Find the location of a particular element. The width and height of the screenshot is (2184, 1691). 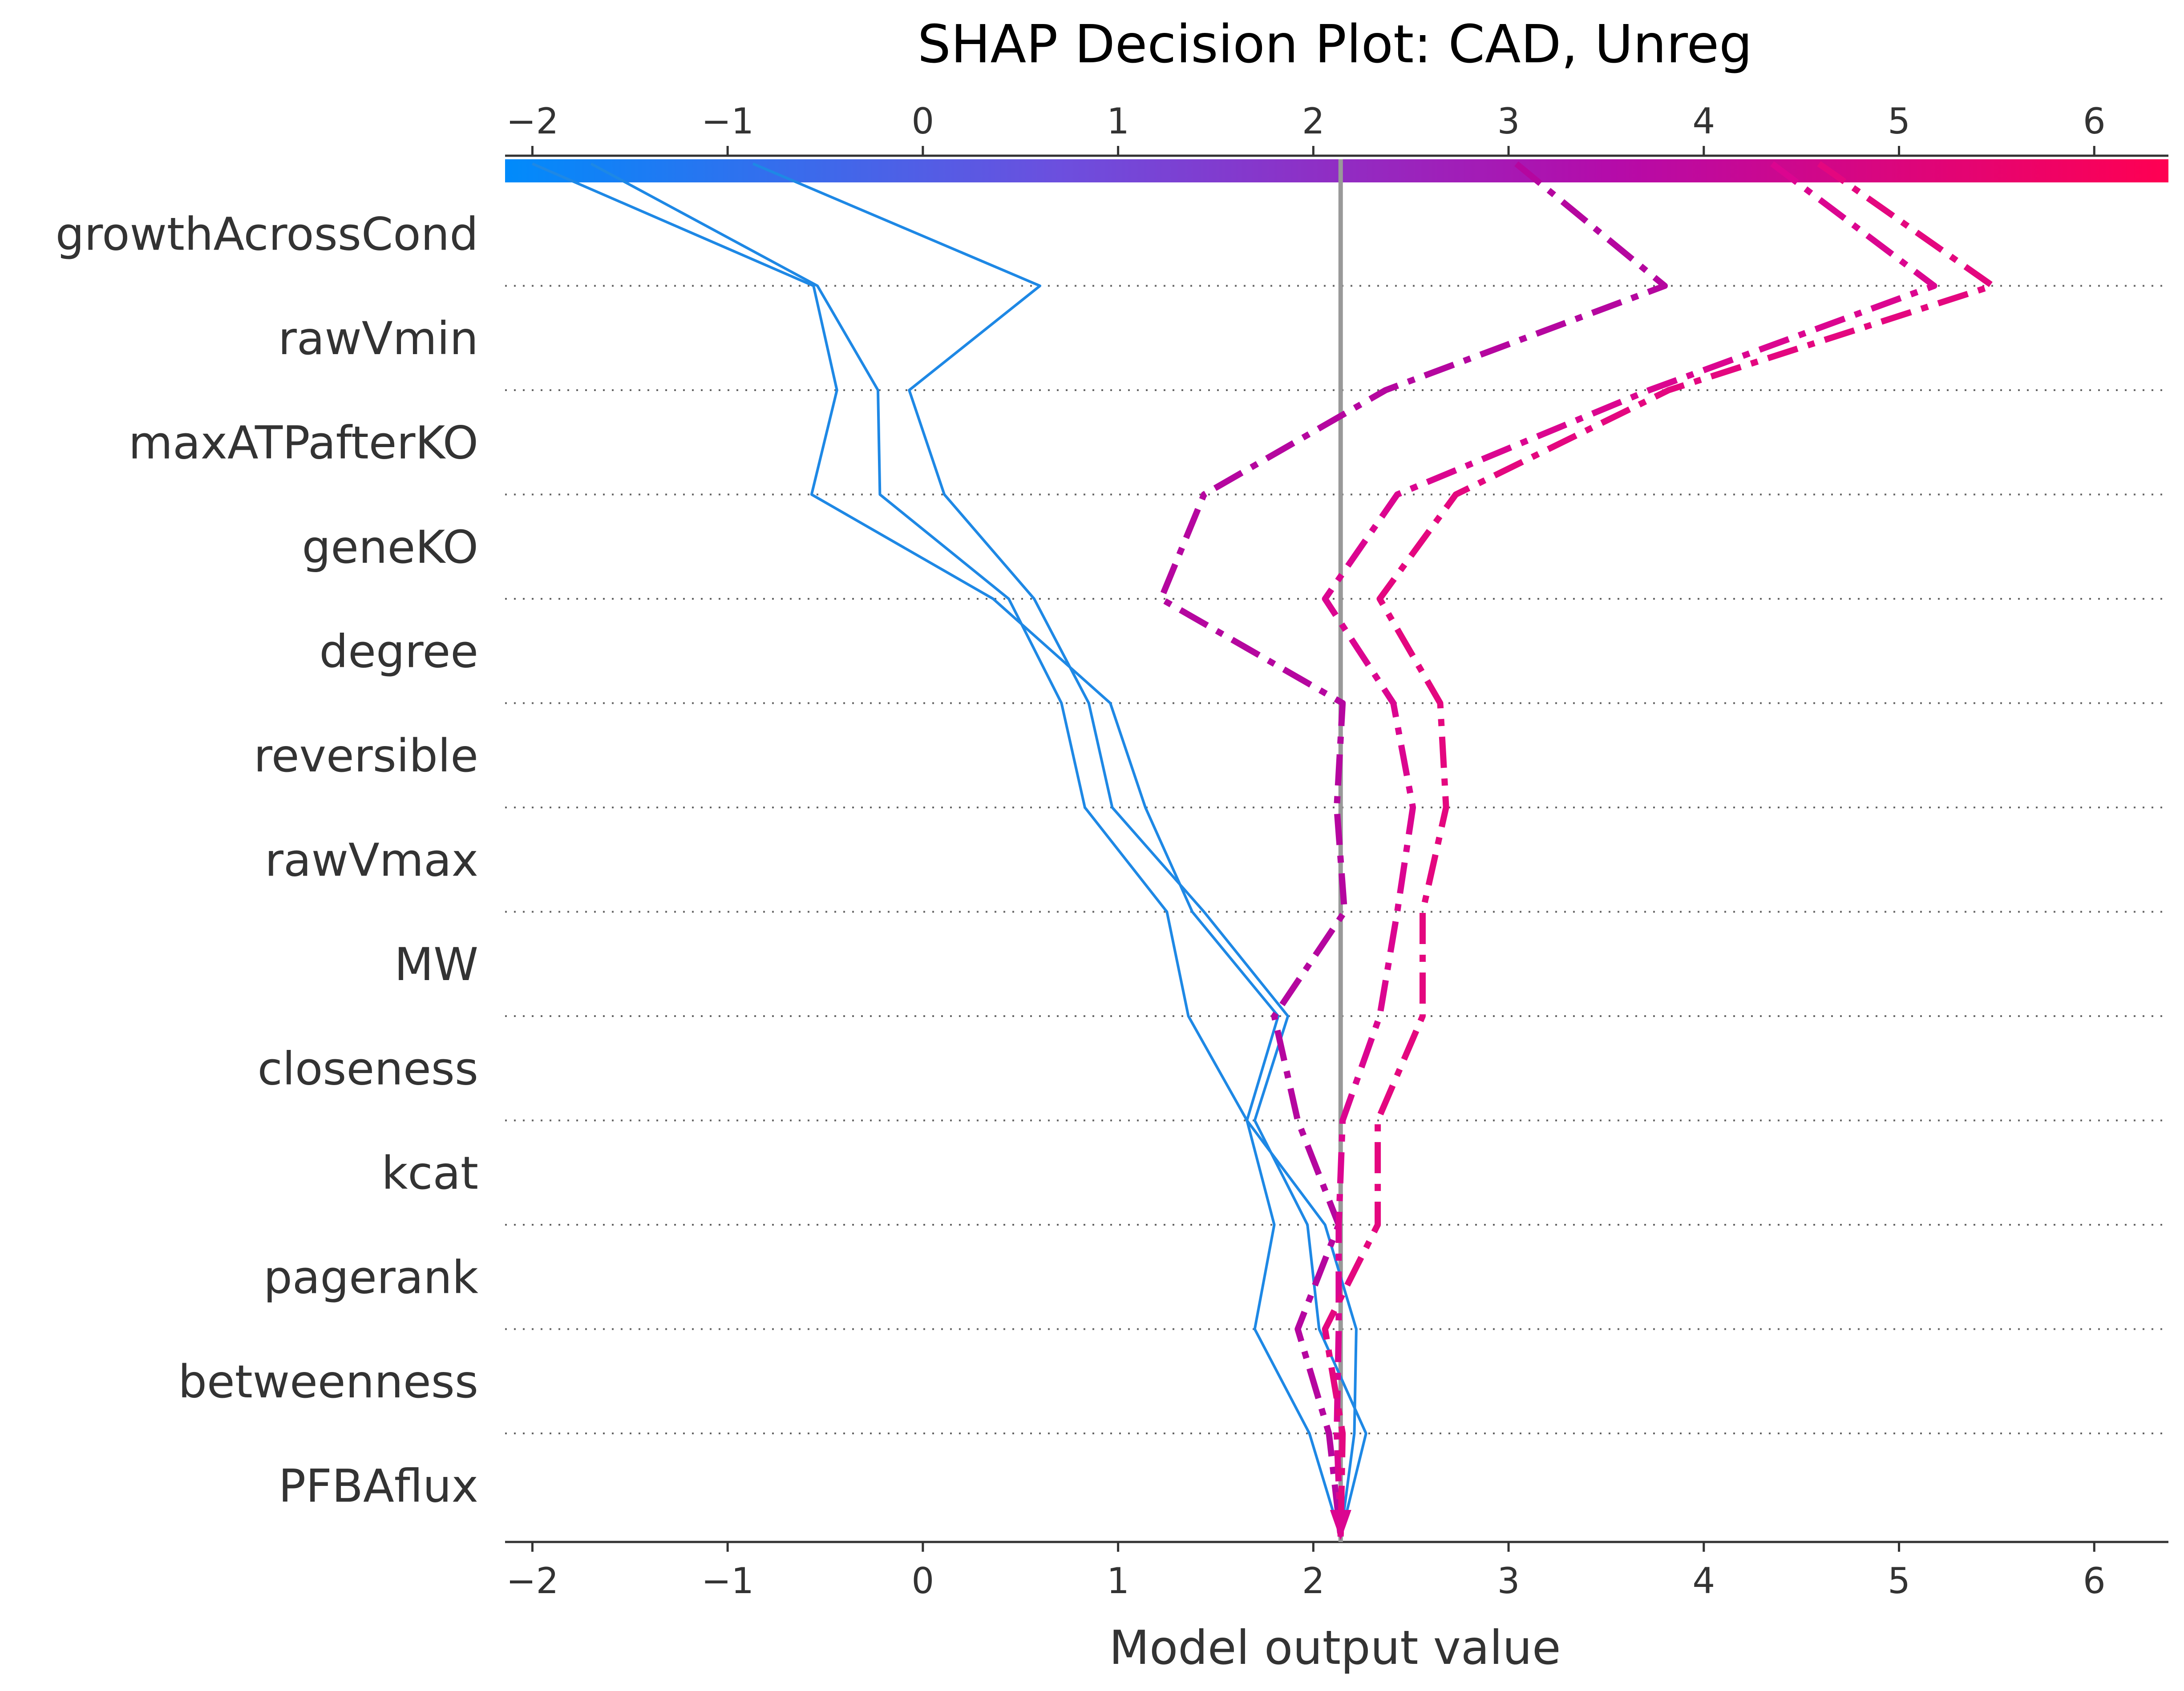

feature-label: pagerank is located at coordinates (370, 1277).